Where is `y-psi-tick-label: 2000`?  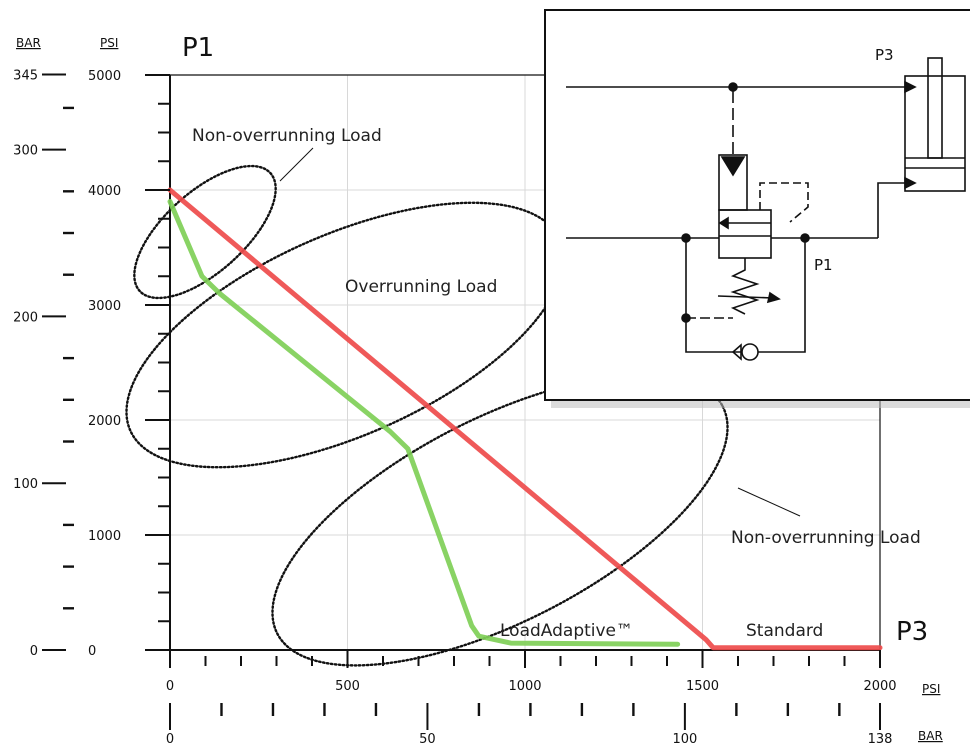
y-psi-tick-label: 2000 is located at coordinates (104, 421).